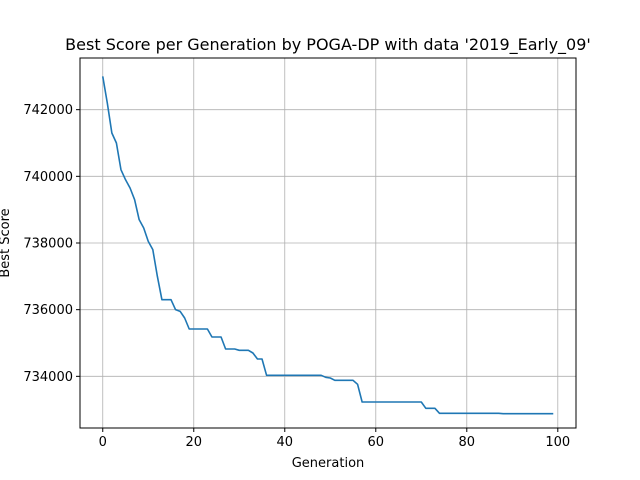 The height and width of the screenshot is (480, 640). What do you see at coordinates (193, 442) in the screenshot?
I see `x-tick-label: 20` at bounding box center [193, 442].